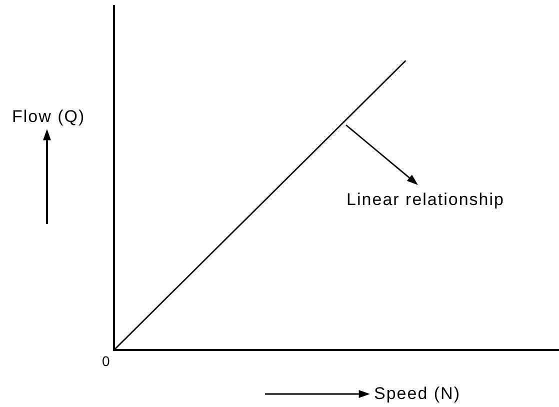 The image size is (559, 407). Describe the element at coordinates (49, 116) in the screenshot. I see `y-axis-title: Flow (Q)` at that location.